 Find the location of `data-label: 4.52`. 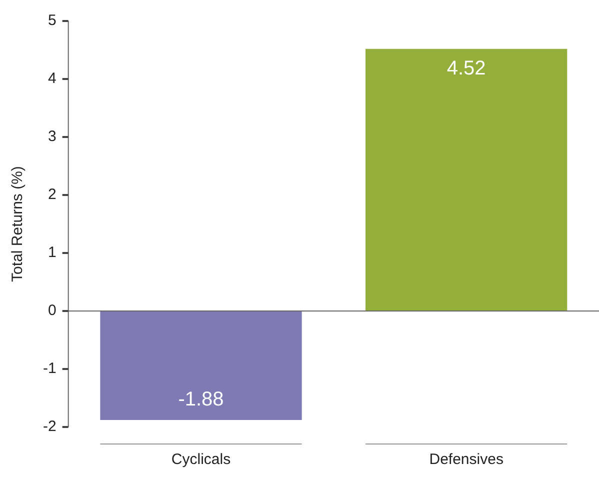

data-label: 4.52 is located at coordinates (466, 68).